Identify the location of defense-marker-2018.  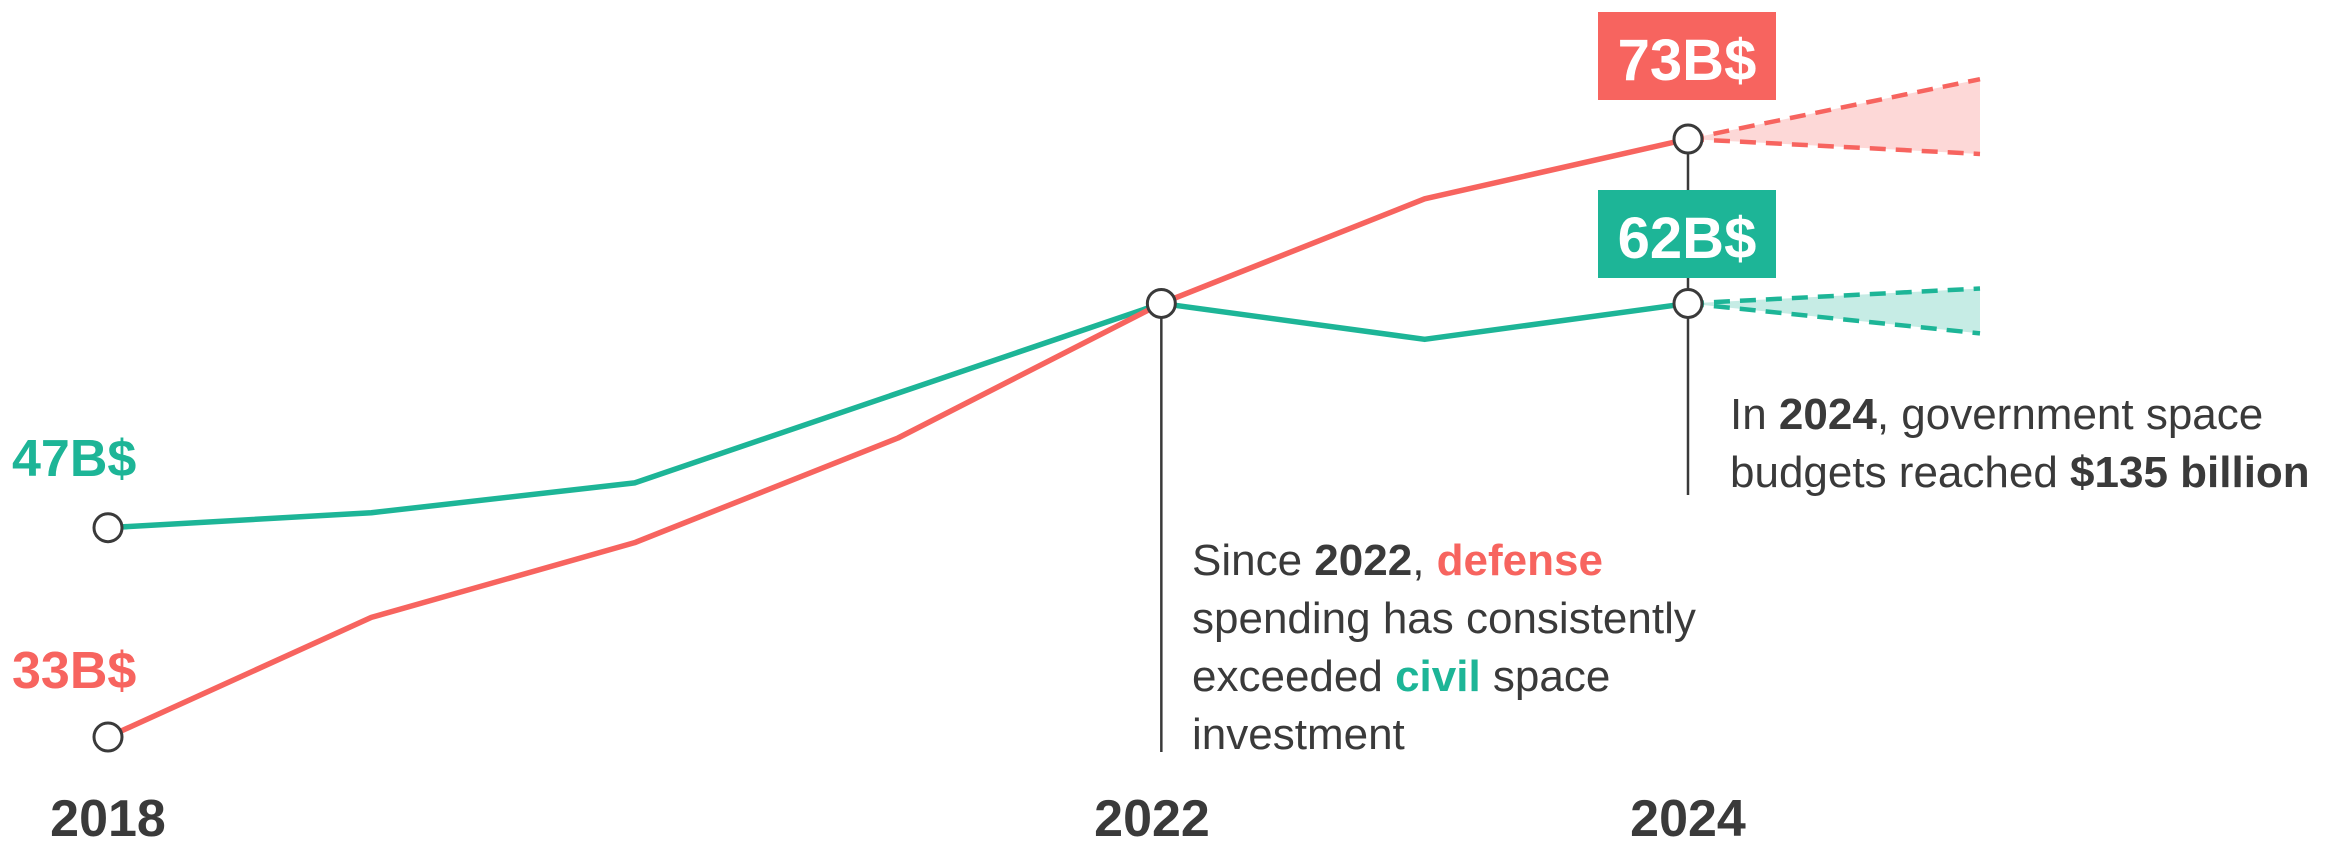
(108, 737).